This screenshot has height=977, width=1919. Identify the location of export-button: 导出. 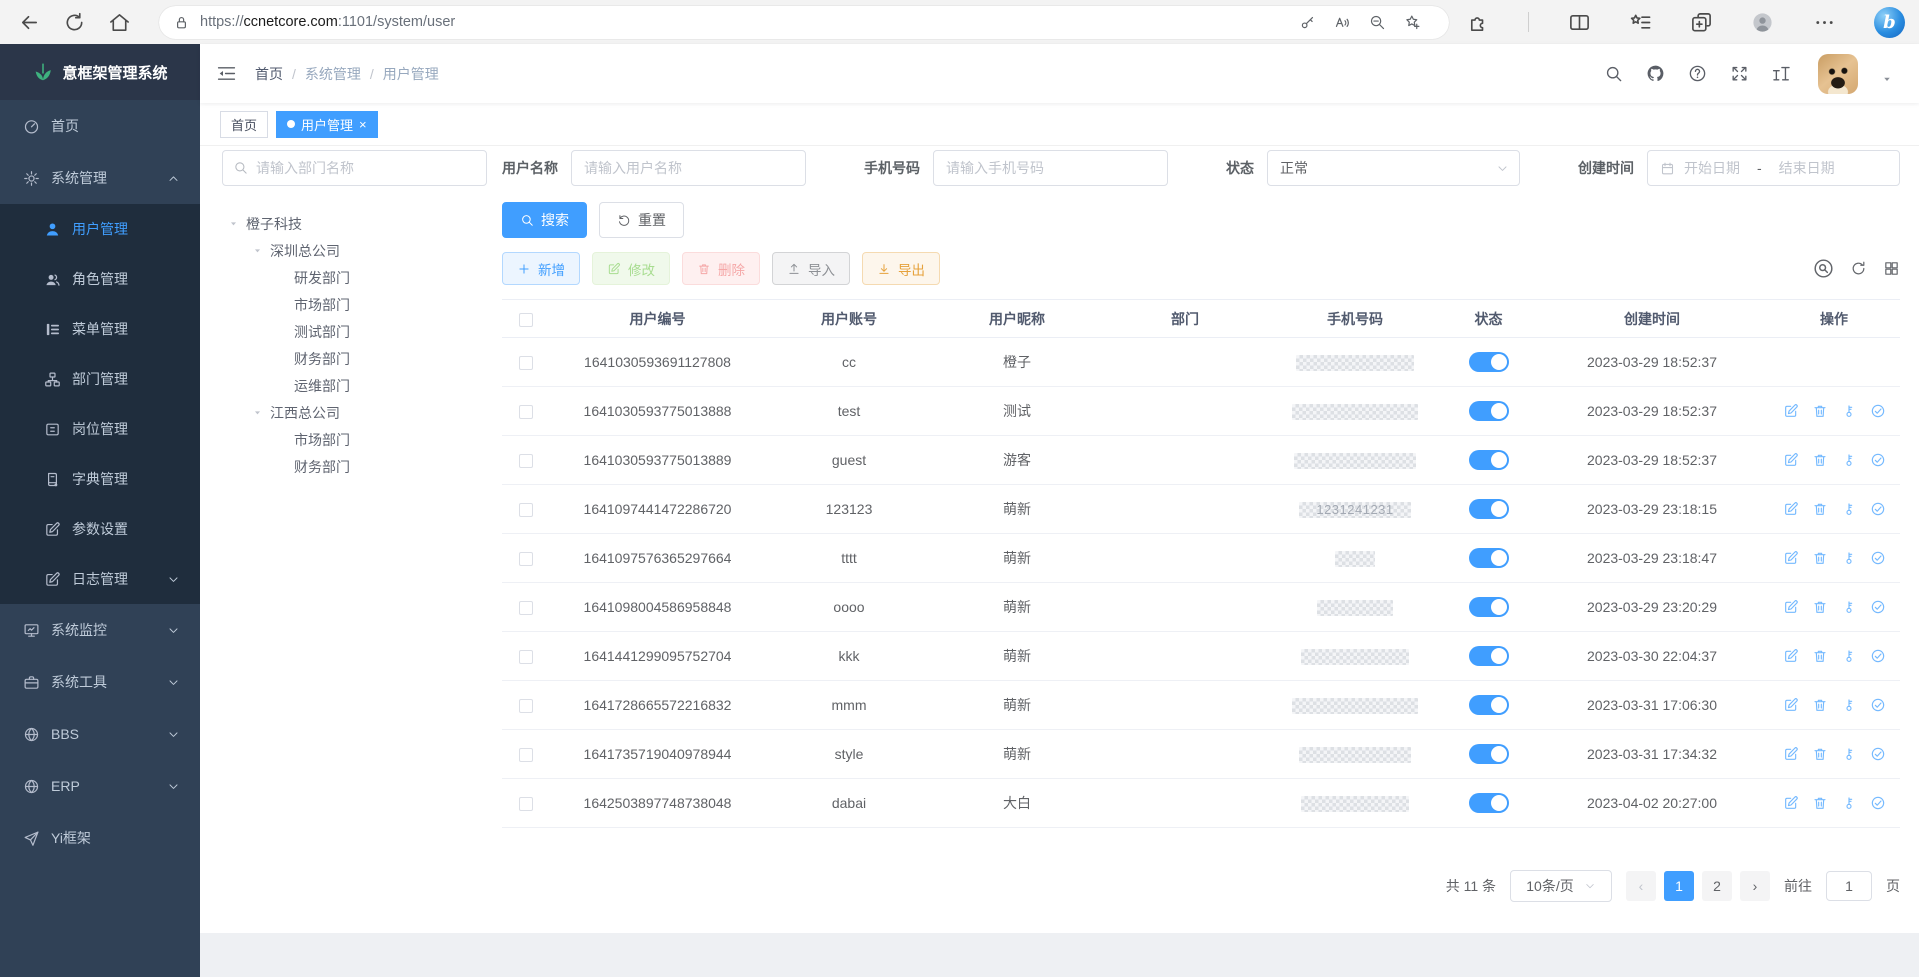
(901, 268).